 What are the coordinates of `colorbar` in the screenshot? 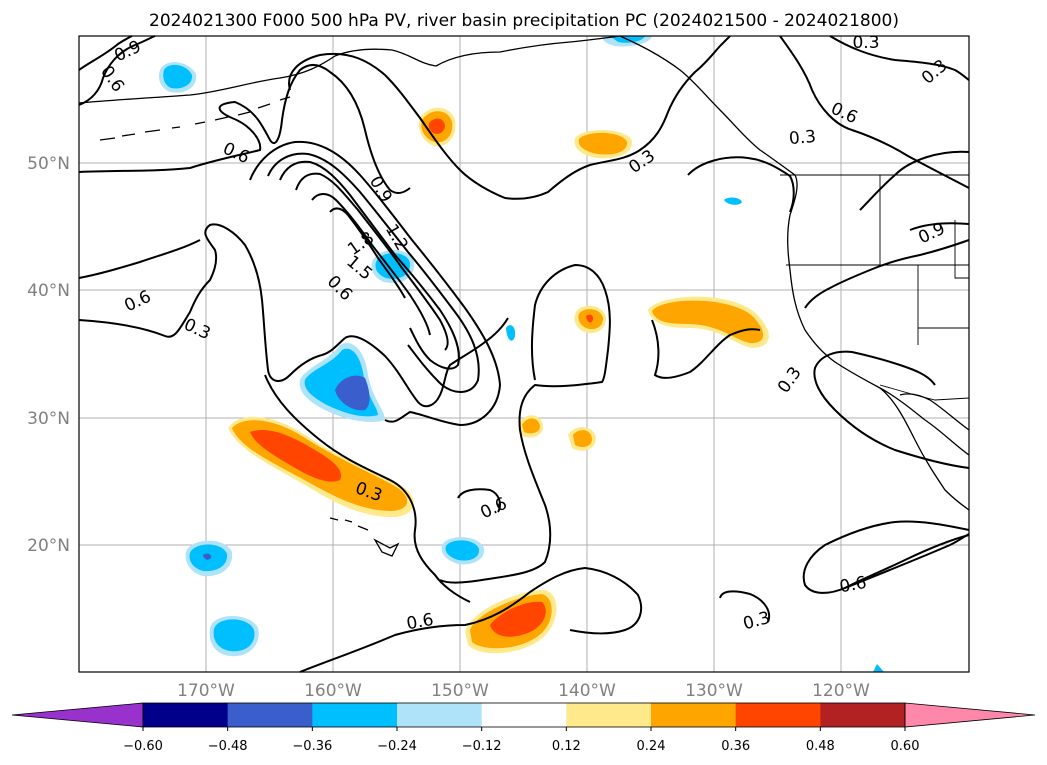 It's located at (523, 715).